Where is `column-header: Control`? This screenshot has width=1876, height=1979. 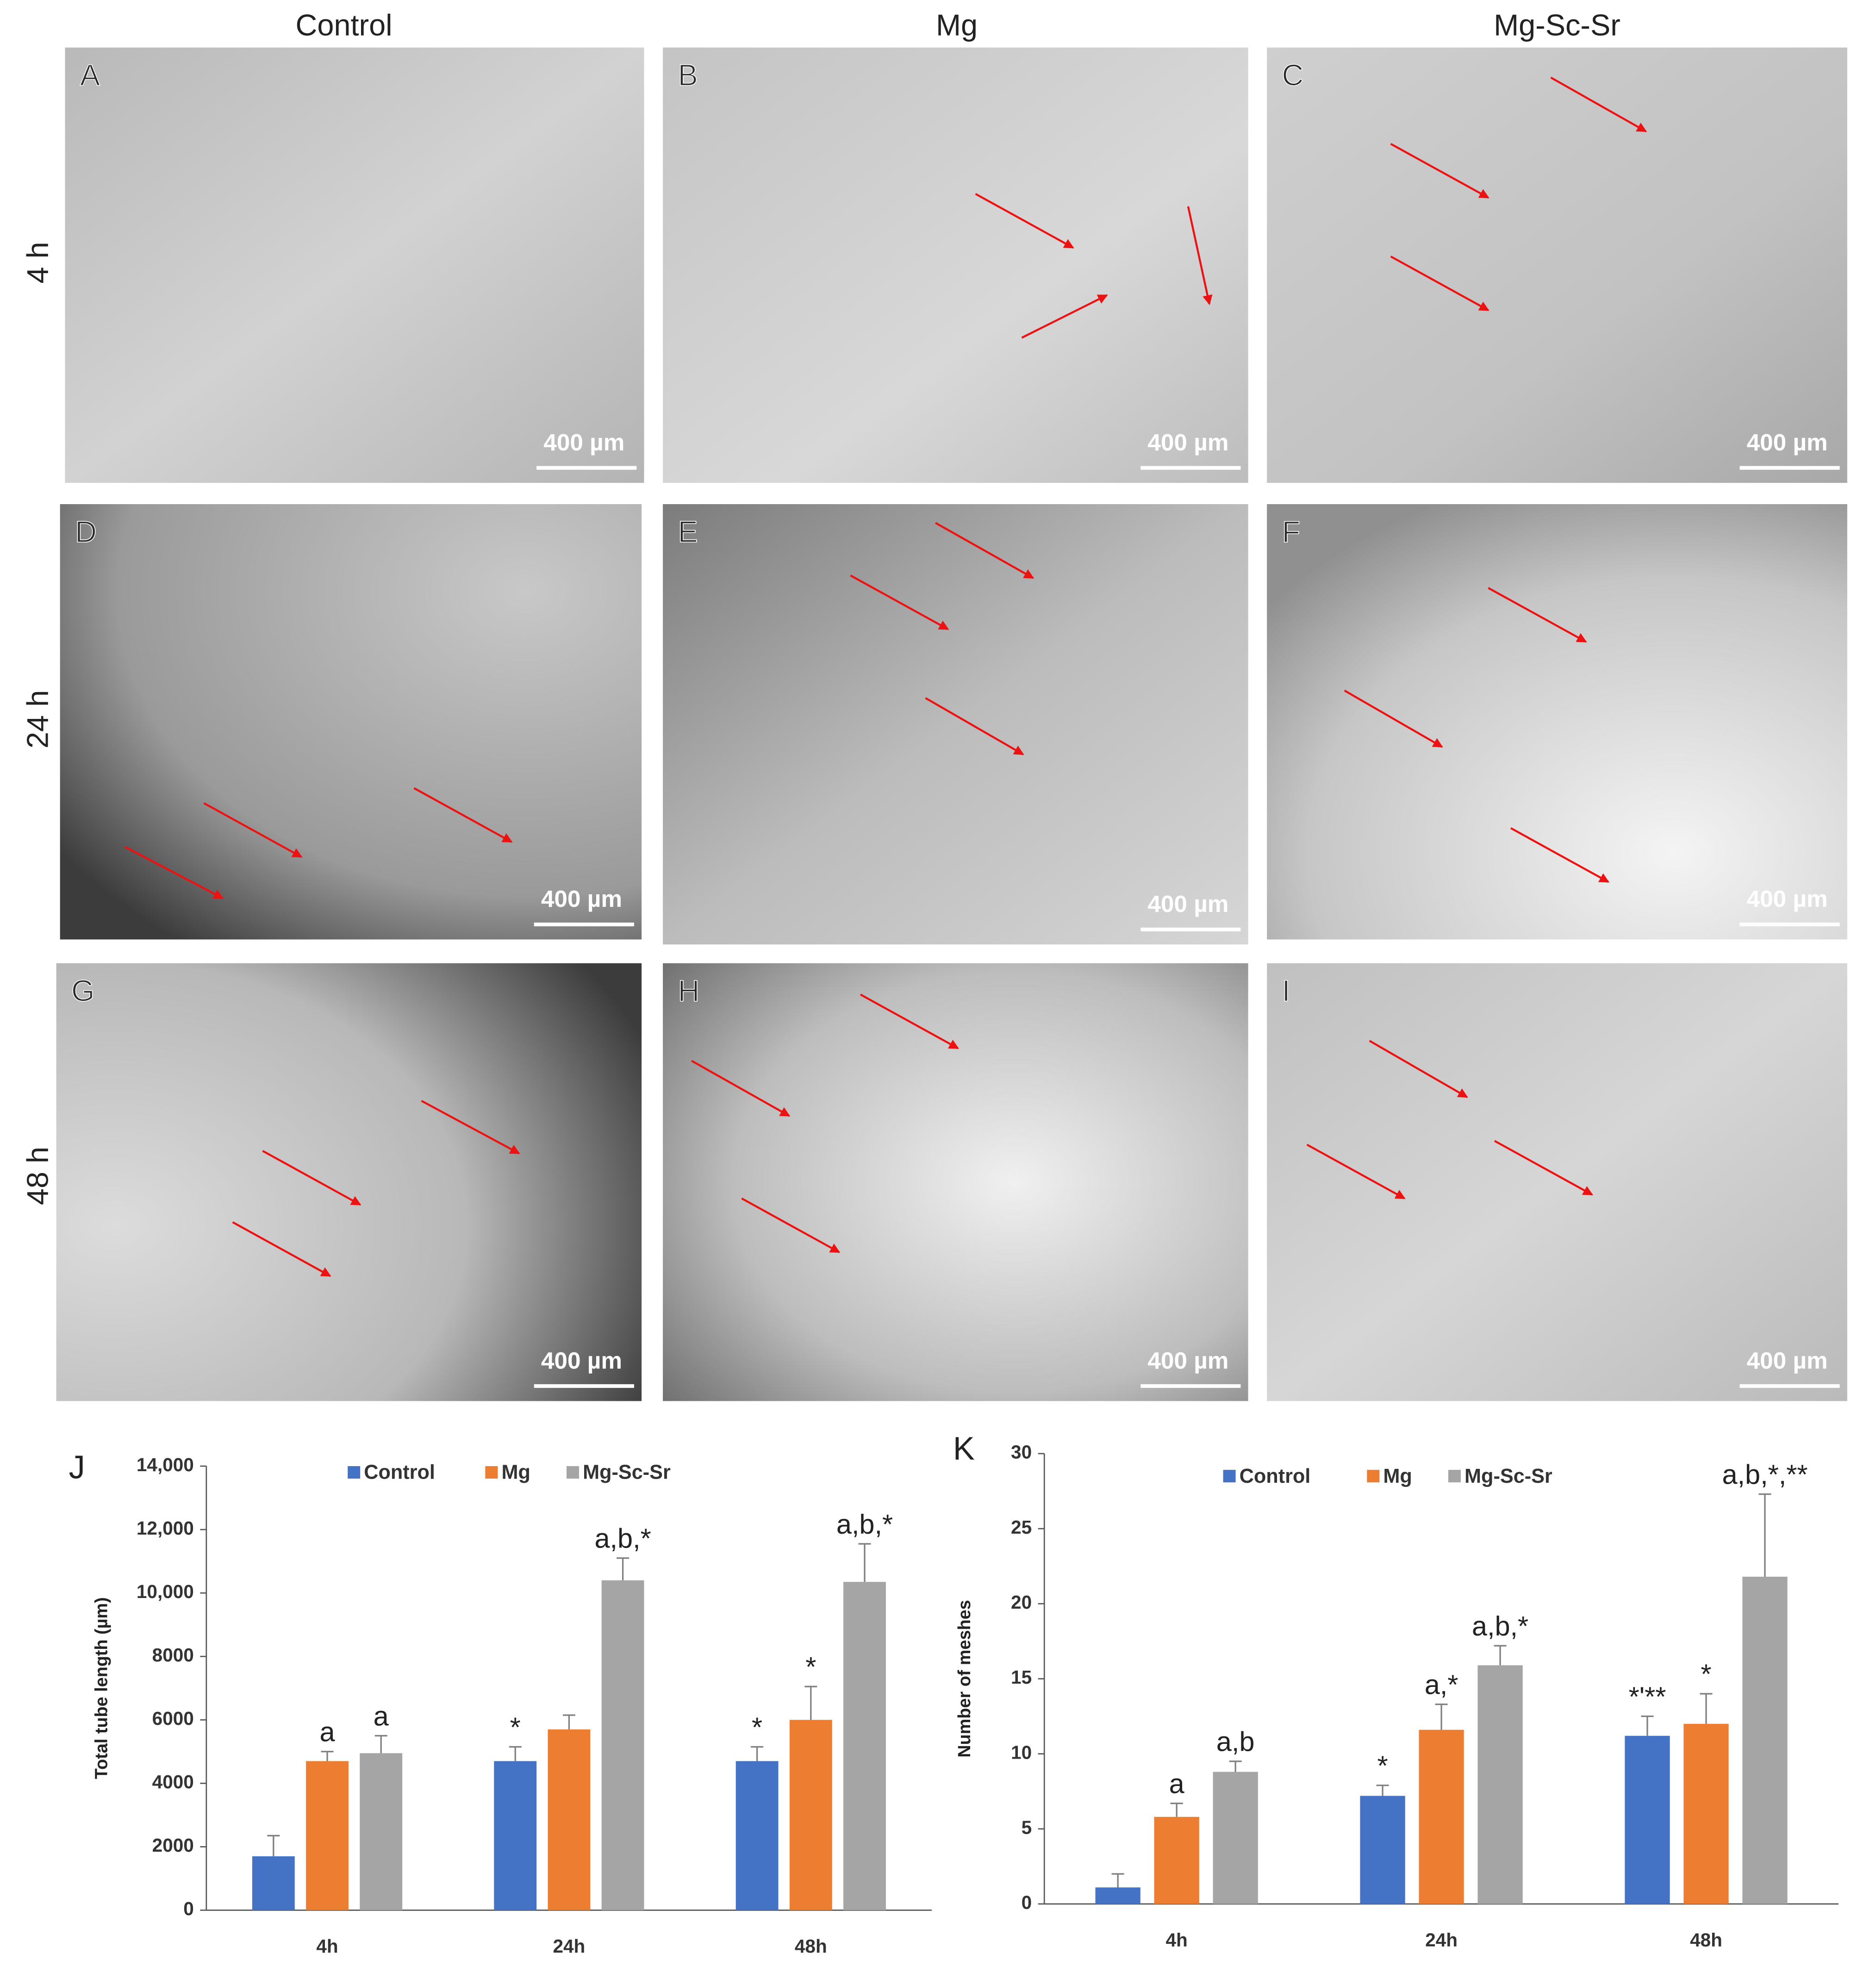
column-header: Control is located at coordinates (345, 25).